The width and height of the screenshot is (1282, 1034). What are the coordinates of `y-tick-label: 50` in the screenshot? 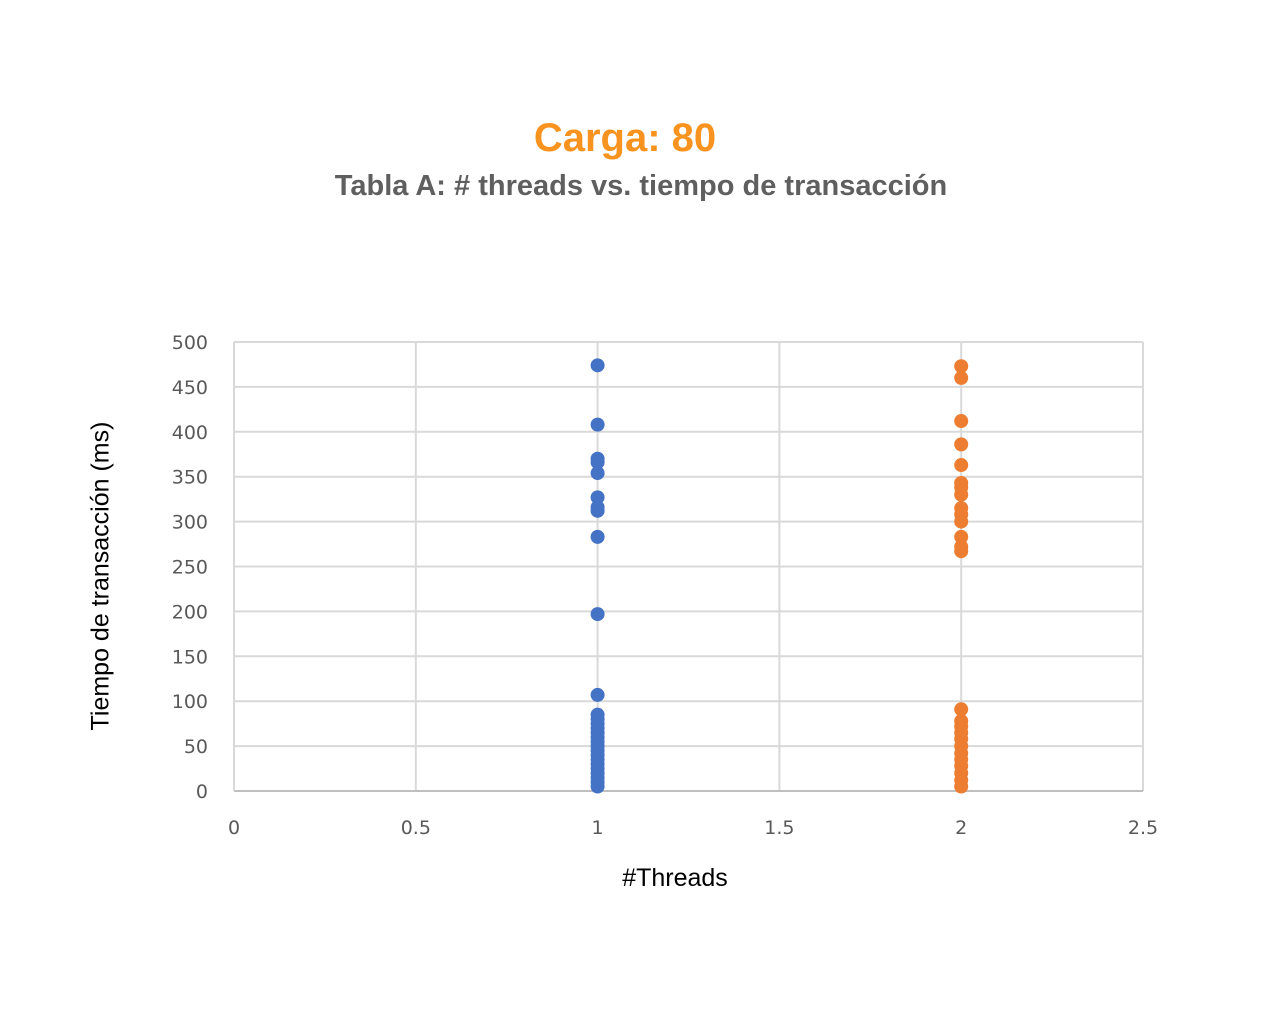 It's located at (196, 747).